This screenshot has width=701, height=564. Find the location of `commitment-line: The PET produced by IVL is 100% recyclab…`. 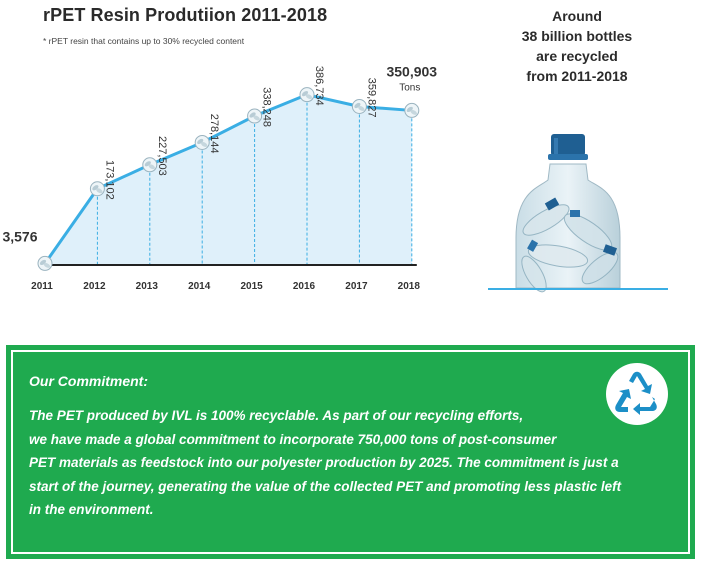

commitment-line: The PET produced by IVL is 100% recyclab… is located at coordinates (276, 415).